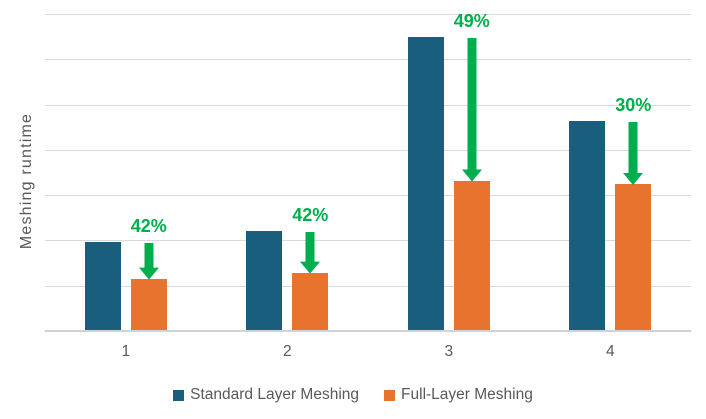 Image resolution: width=706 pixels, height=419 pixels. Describe the element at coordinates (275, 394) in the screenshot. I see `legend-label-standard-layer-meshing: Standard Layer Meshing` at that location.